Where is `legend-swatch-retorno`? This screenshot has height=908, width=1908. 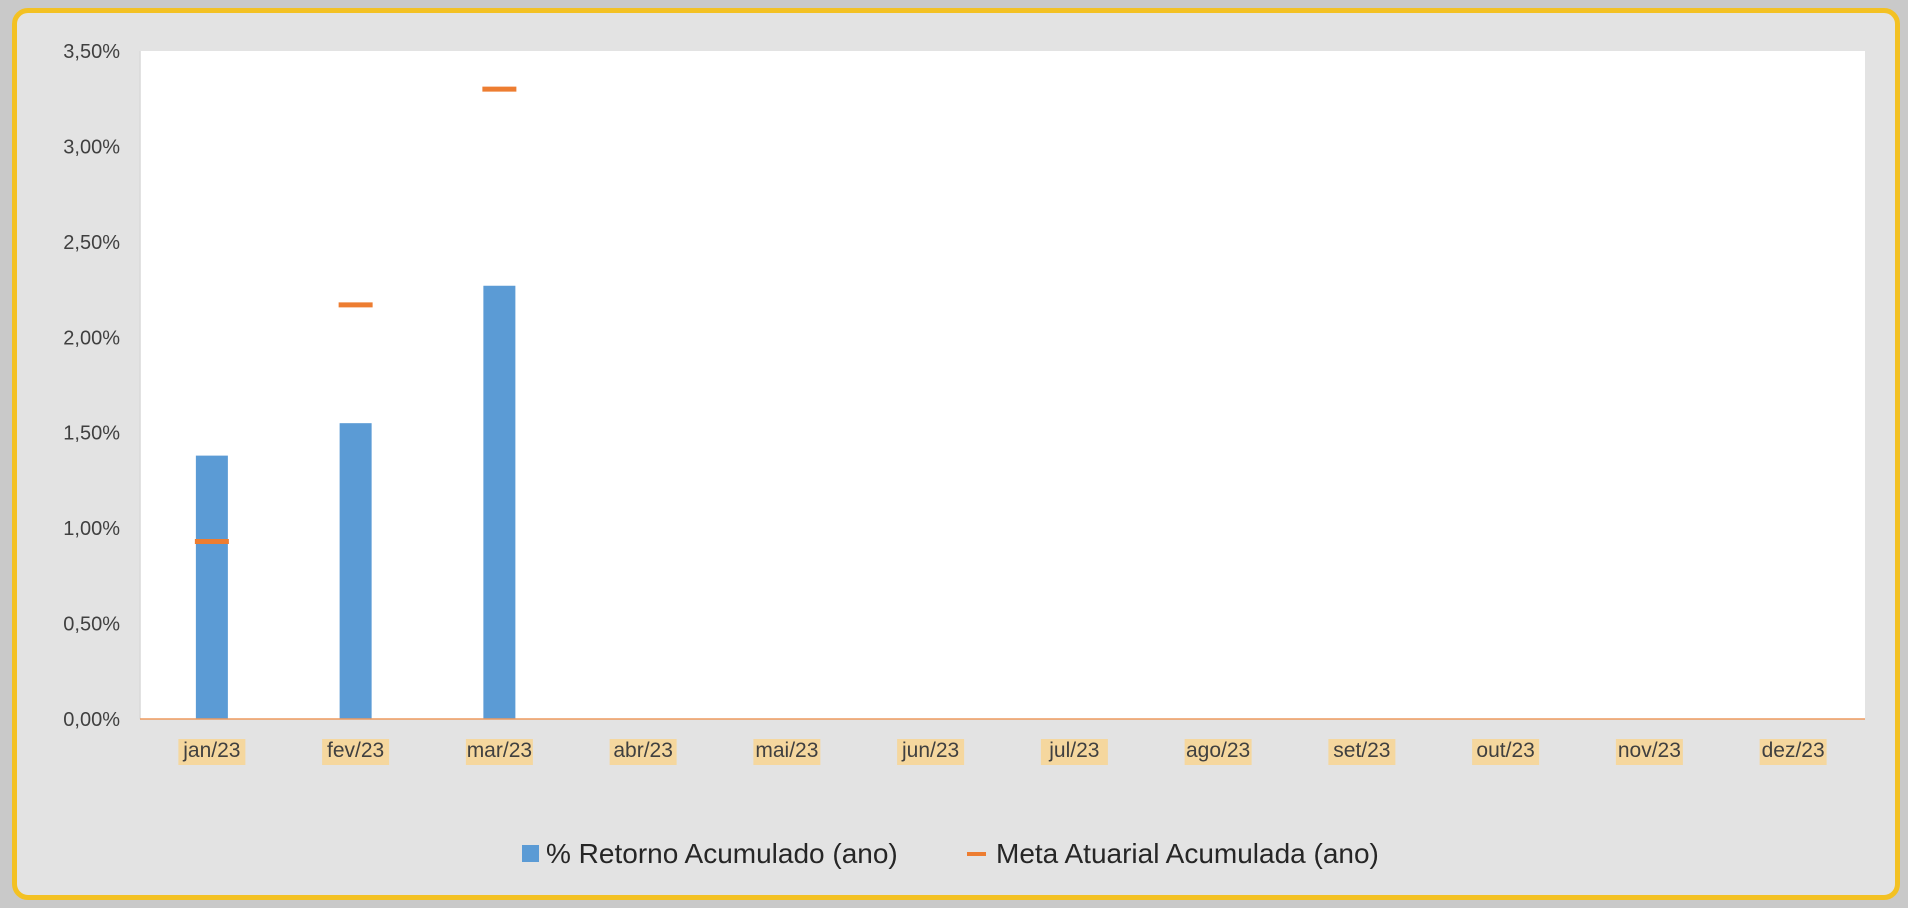
legend-swatch-retorno is located at coordinates (530, 853).